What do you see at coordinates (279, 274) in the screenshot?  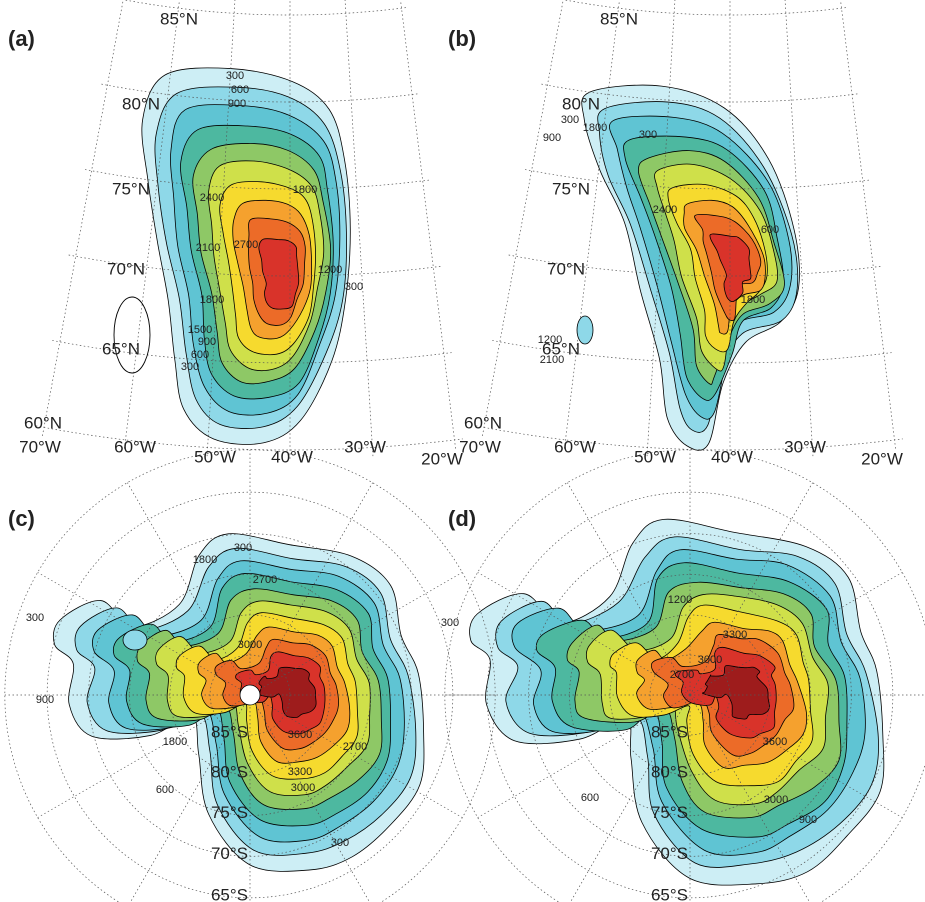 I see `contour-band` at bounding box center [279, 274].